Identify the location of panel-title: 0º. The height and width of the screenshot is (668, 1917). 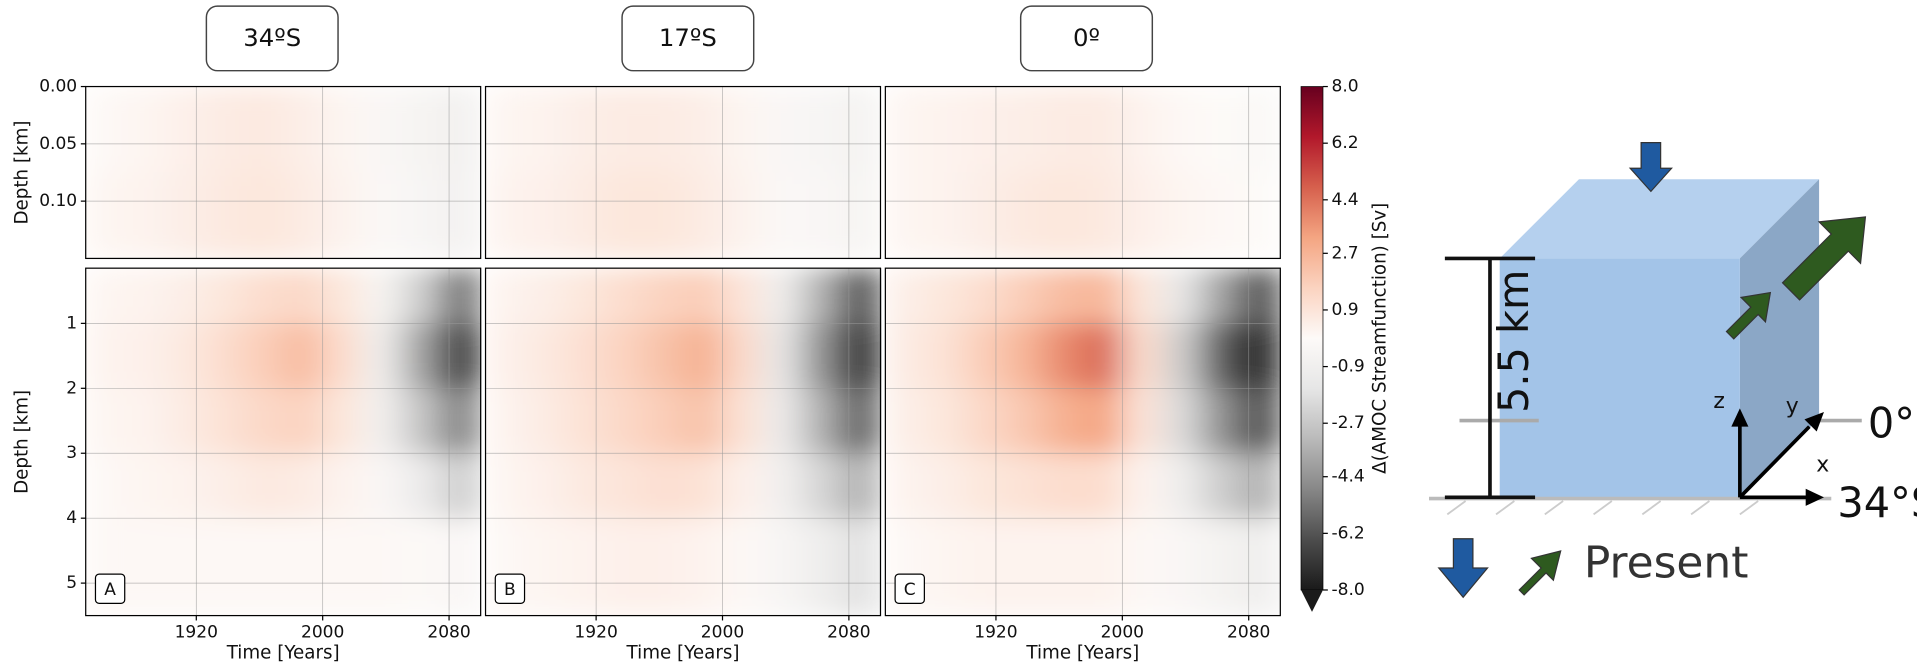
(1086, 37).